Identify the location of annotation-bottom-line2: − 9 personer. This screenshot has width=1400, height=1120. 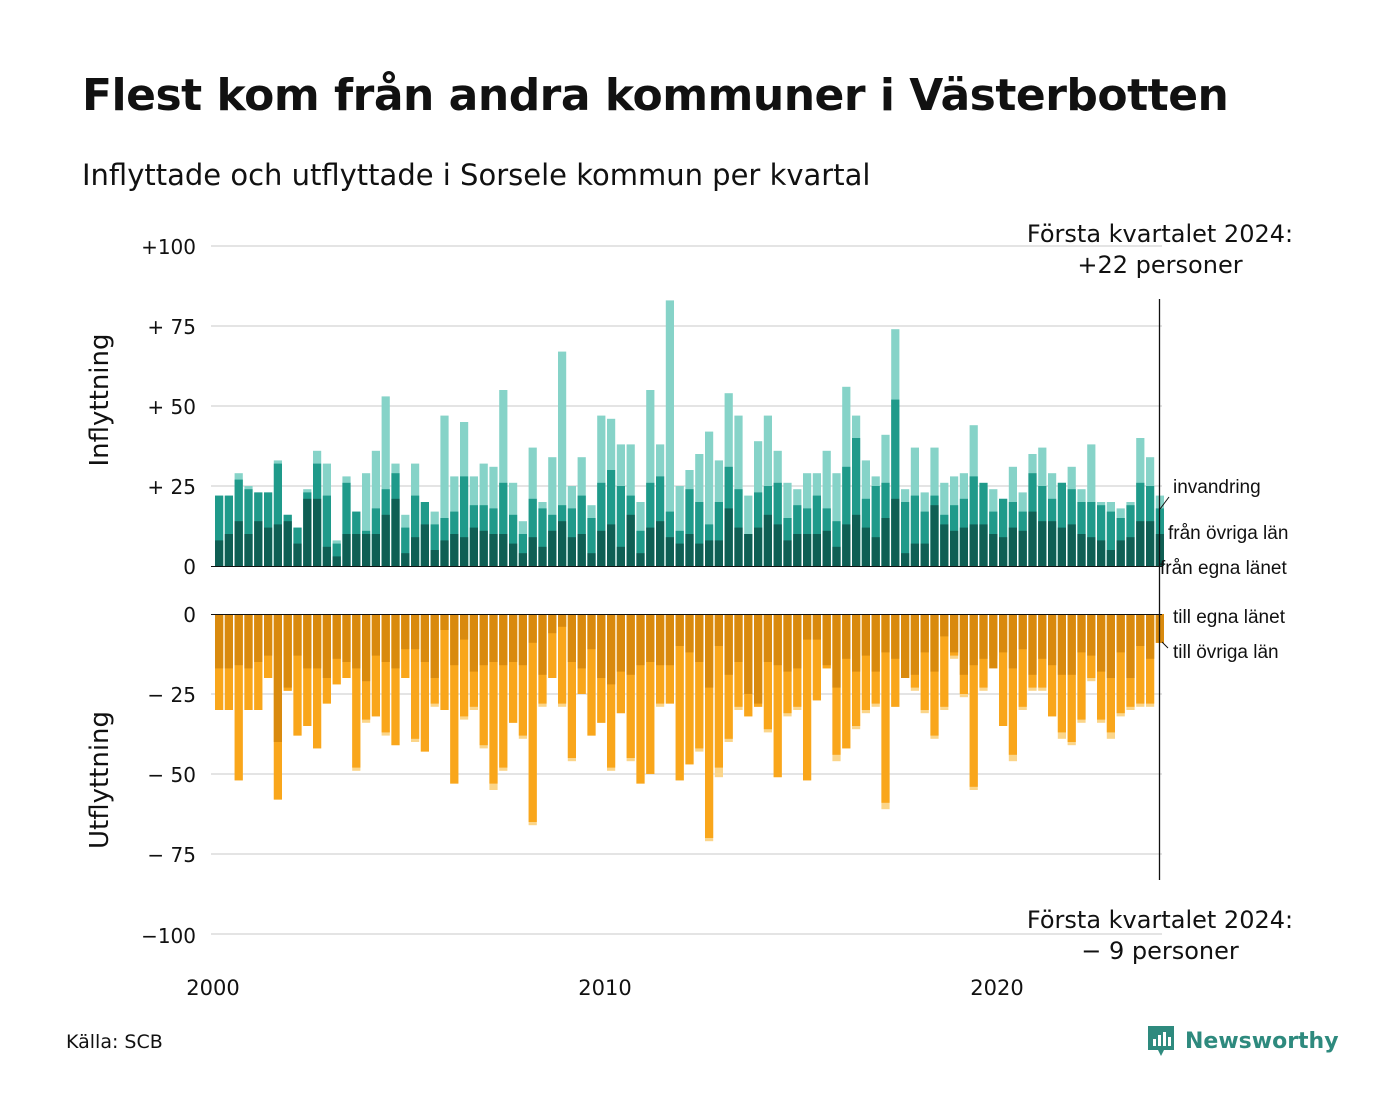
(1160, 951).